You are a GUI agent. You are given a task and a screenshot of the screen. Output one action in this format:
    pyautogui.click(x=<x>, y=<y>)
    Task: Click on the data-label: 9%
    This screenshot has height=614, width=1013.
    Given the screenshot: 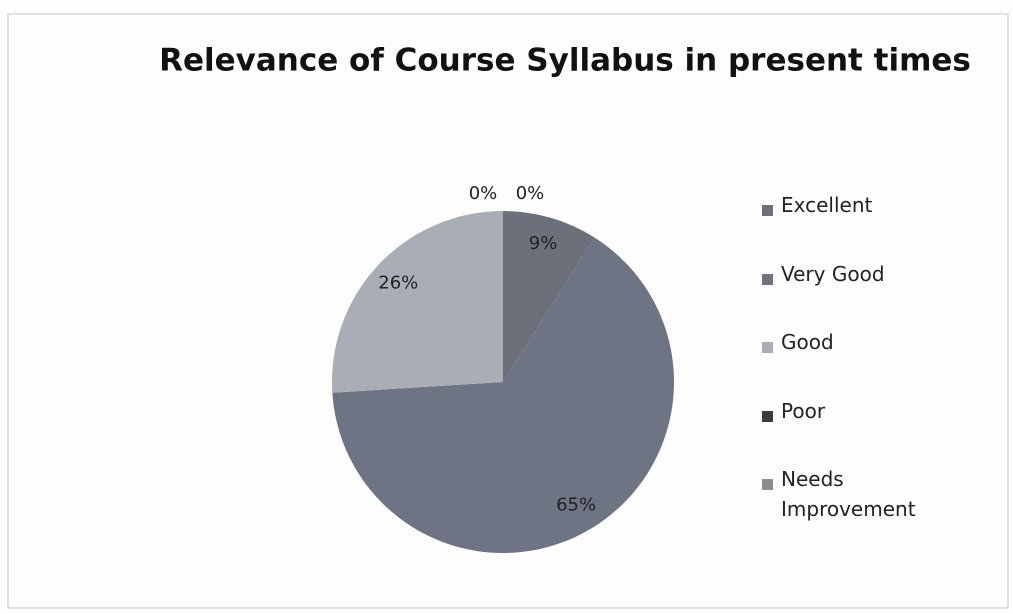 What is the action you would take?
    pyautogui.click(x=543, y=243)
    